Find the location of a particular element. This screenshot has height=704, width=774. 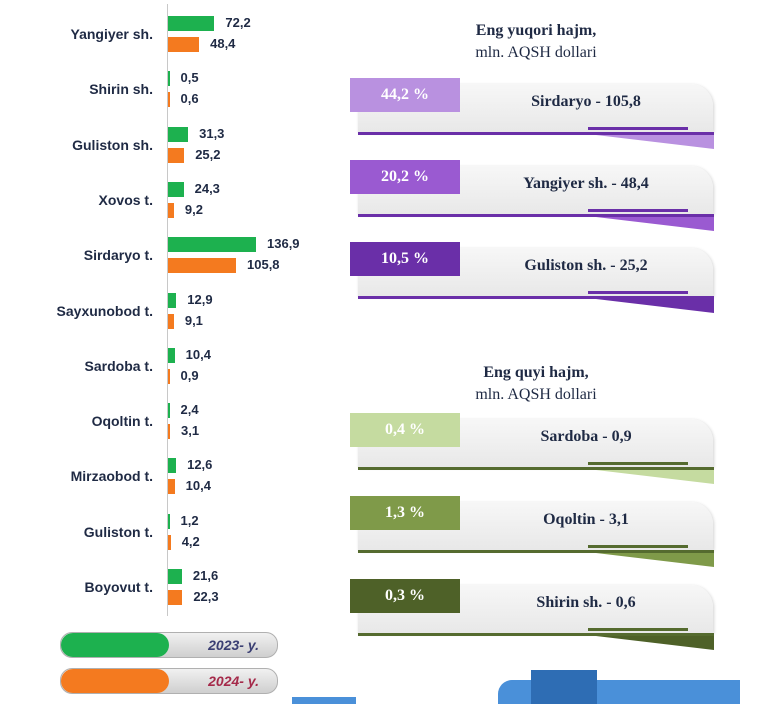

category-label: Sardoba t. is located at coordinates (118, 365).